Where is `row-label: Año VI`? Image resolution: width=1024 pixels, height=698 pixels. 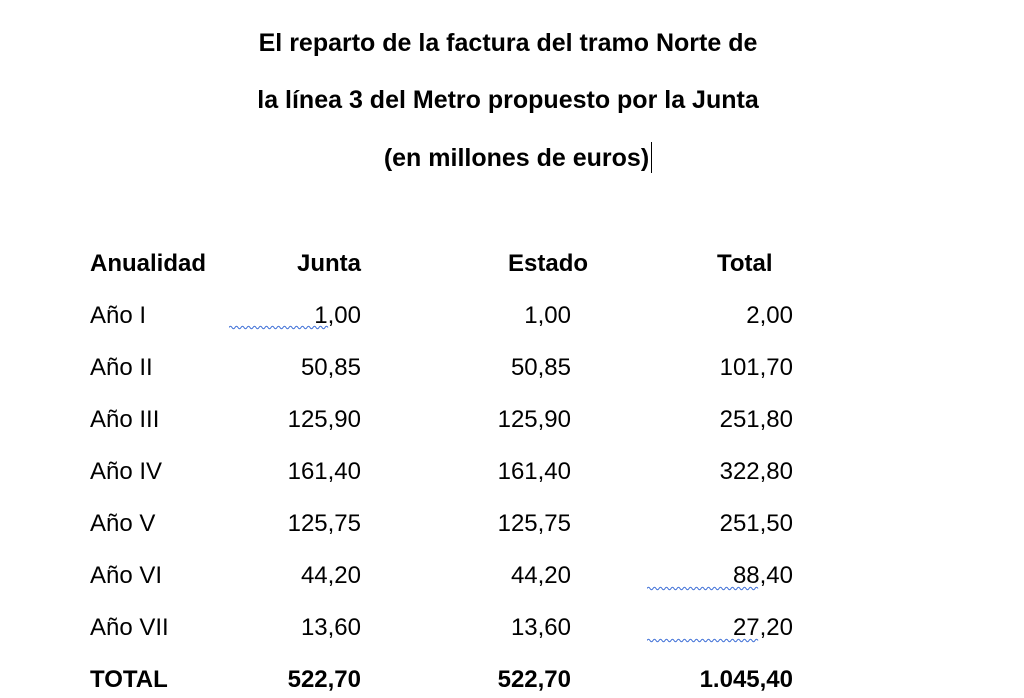
row-label: Año VI is located at coordinates (126, 575).